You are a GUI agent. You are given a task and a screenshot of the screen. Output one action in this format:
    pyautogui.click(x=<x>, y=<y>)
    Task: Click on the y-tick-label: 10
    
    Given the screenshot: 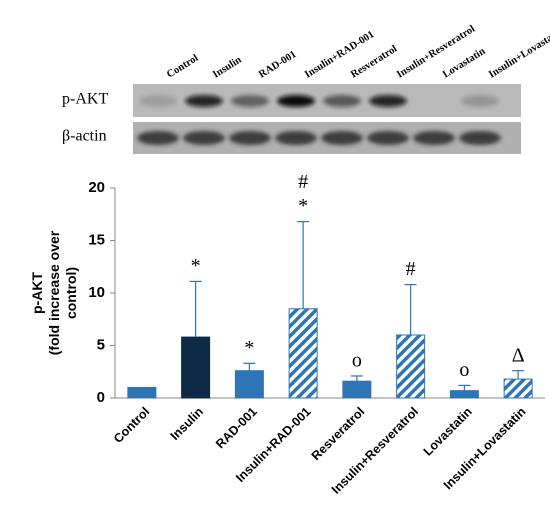 What is the action you would take?
    pyautogui.click(x=96, y=292)
    